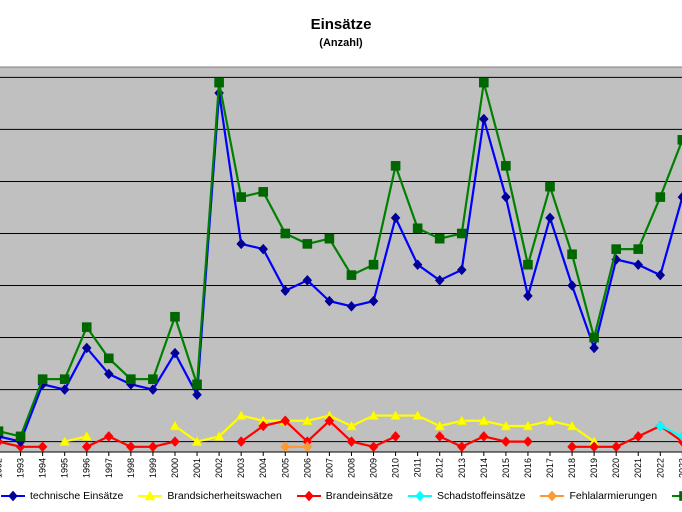 The height and width of the screenshot is (512, 682). What do you see at coordinates (528, 468) in the screenshot?
I see `x-tick-label: 2016` at bounding box center [528, 468].